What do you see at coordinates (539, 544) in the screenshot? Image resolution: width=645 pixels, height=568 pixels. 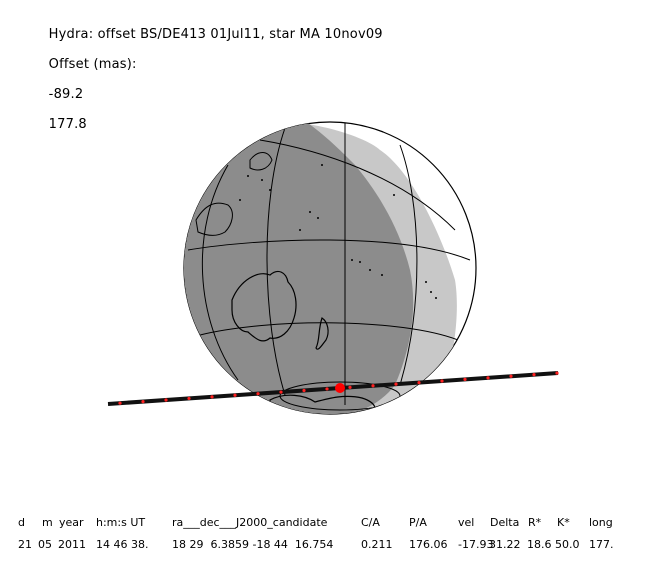 I see `table-value-cell: 18.6` at bounding box center [539, 544].